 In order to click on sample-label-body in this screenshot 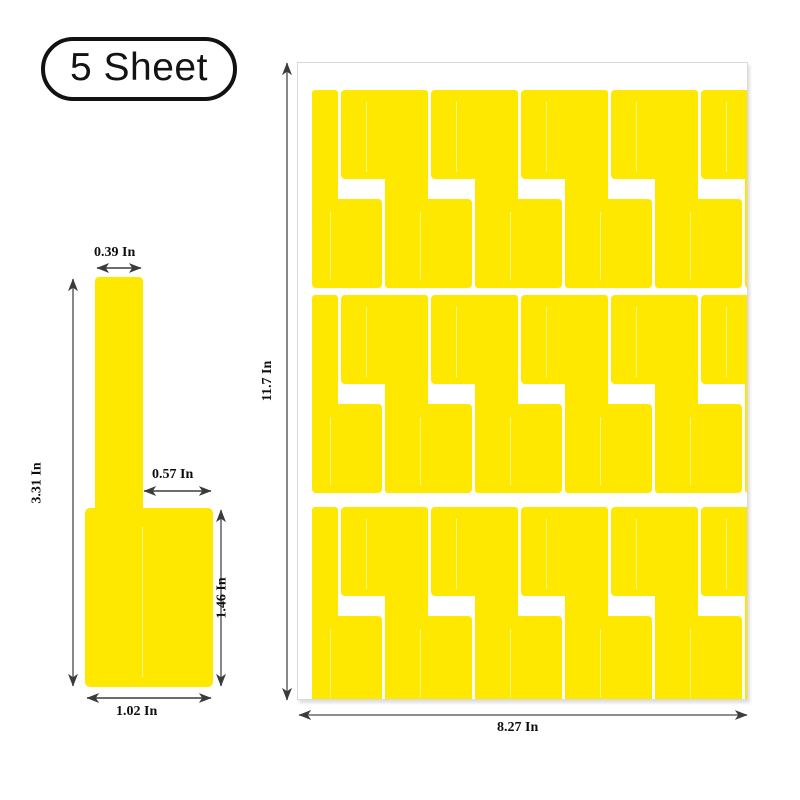, I will do `click(149, 597)`.